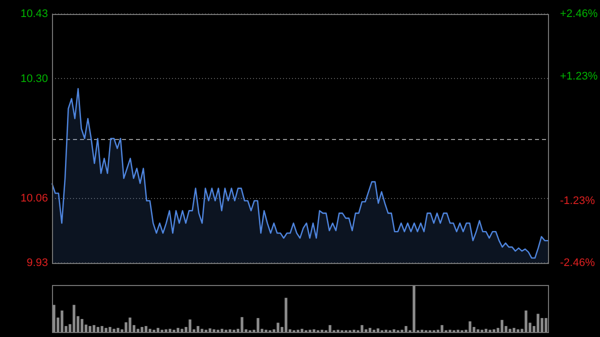 The width and height of the screenshot is (600, 337). What do you see at coordinates (37, 263) in the screenshot?
I see `y-tick-label: 9.93` at bounding box center [37, 263].